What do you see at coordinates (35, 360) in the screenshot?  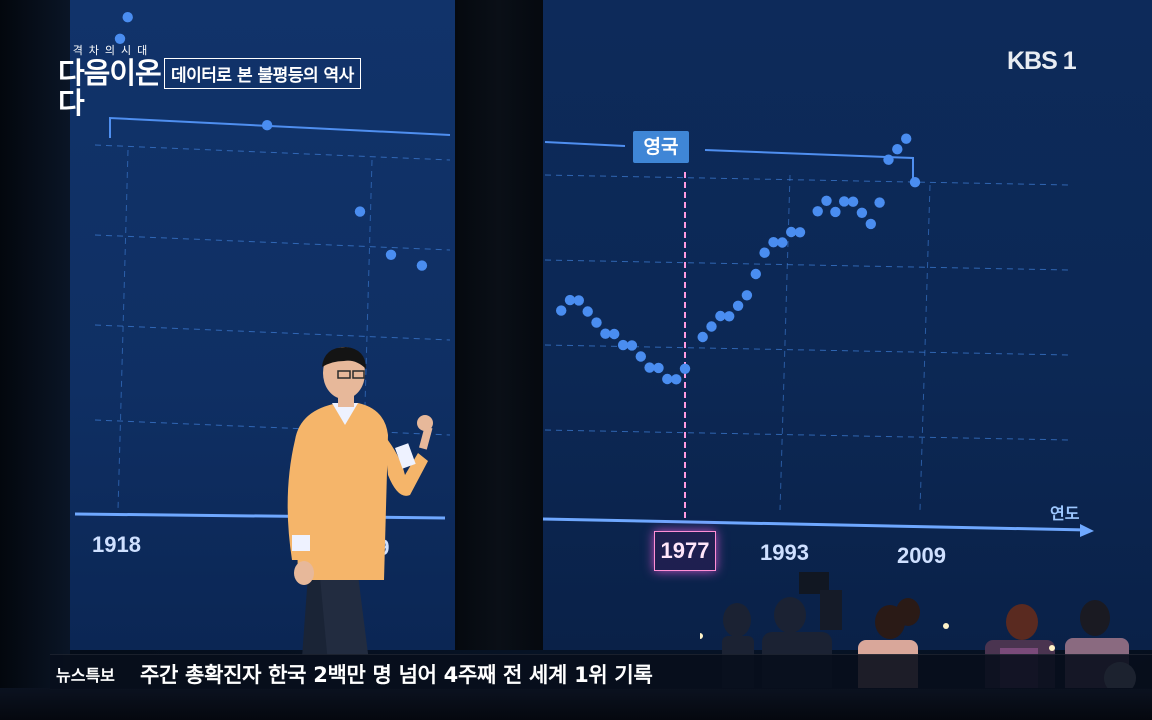 I see `studio-left-edge` at bounding box center [35, 360].